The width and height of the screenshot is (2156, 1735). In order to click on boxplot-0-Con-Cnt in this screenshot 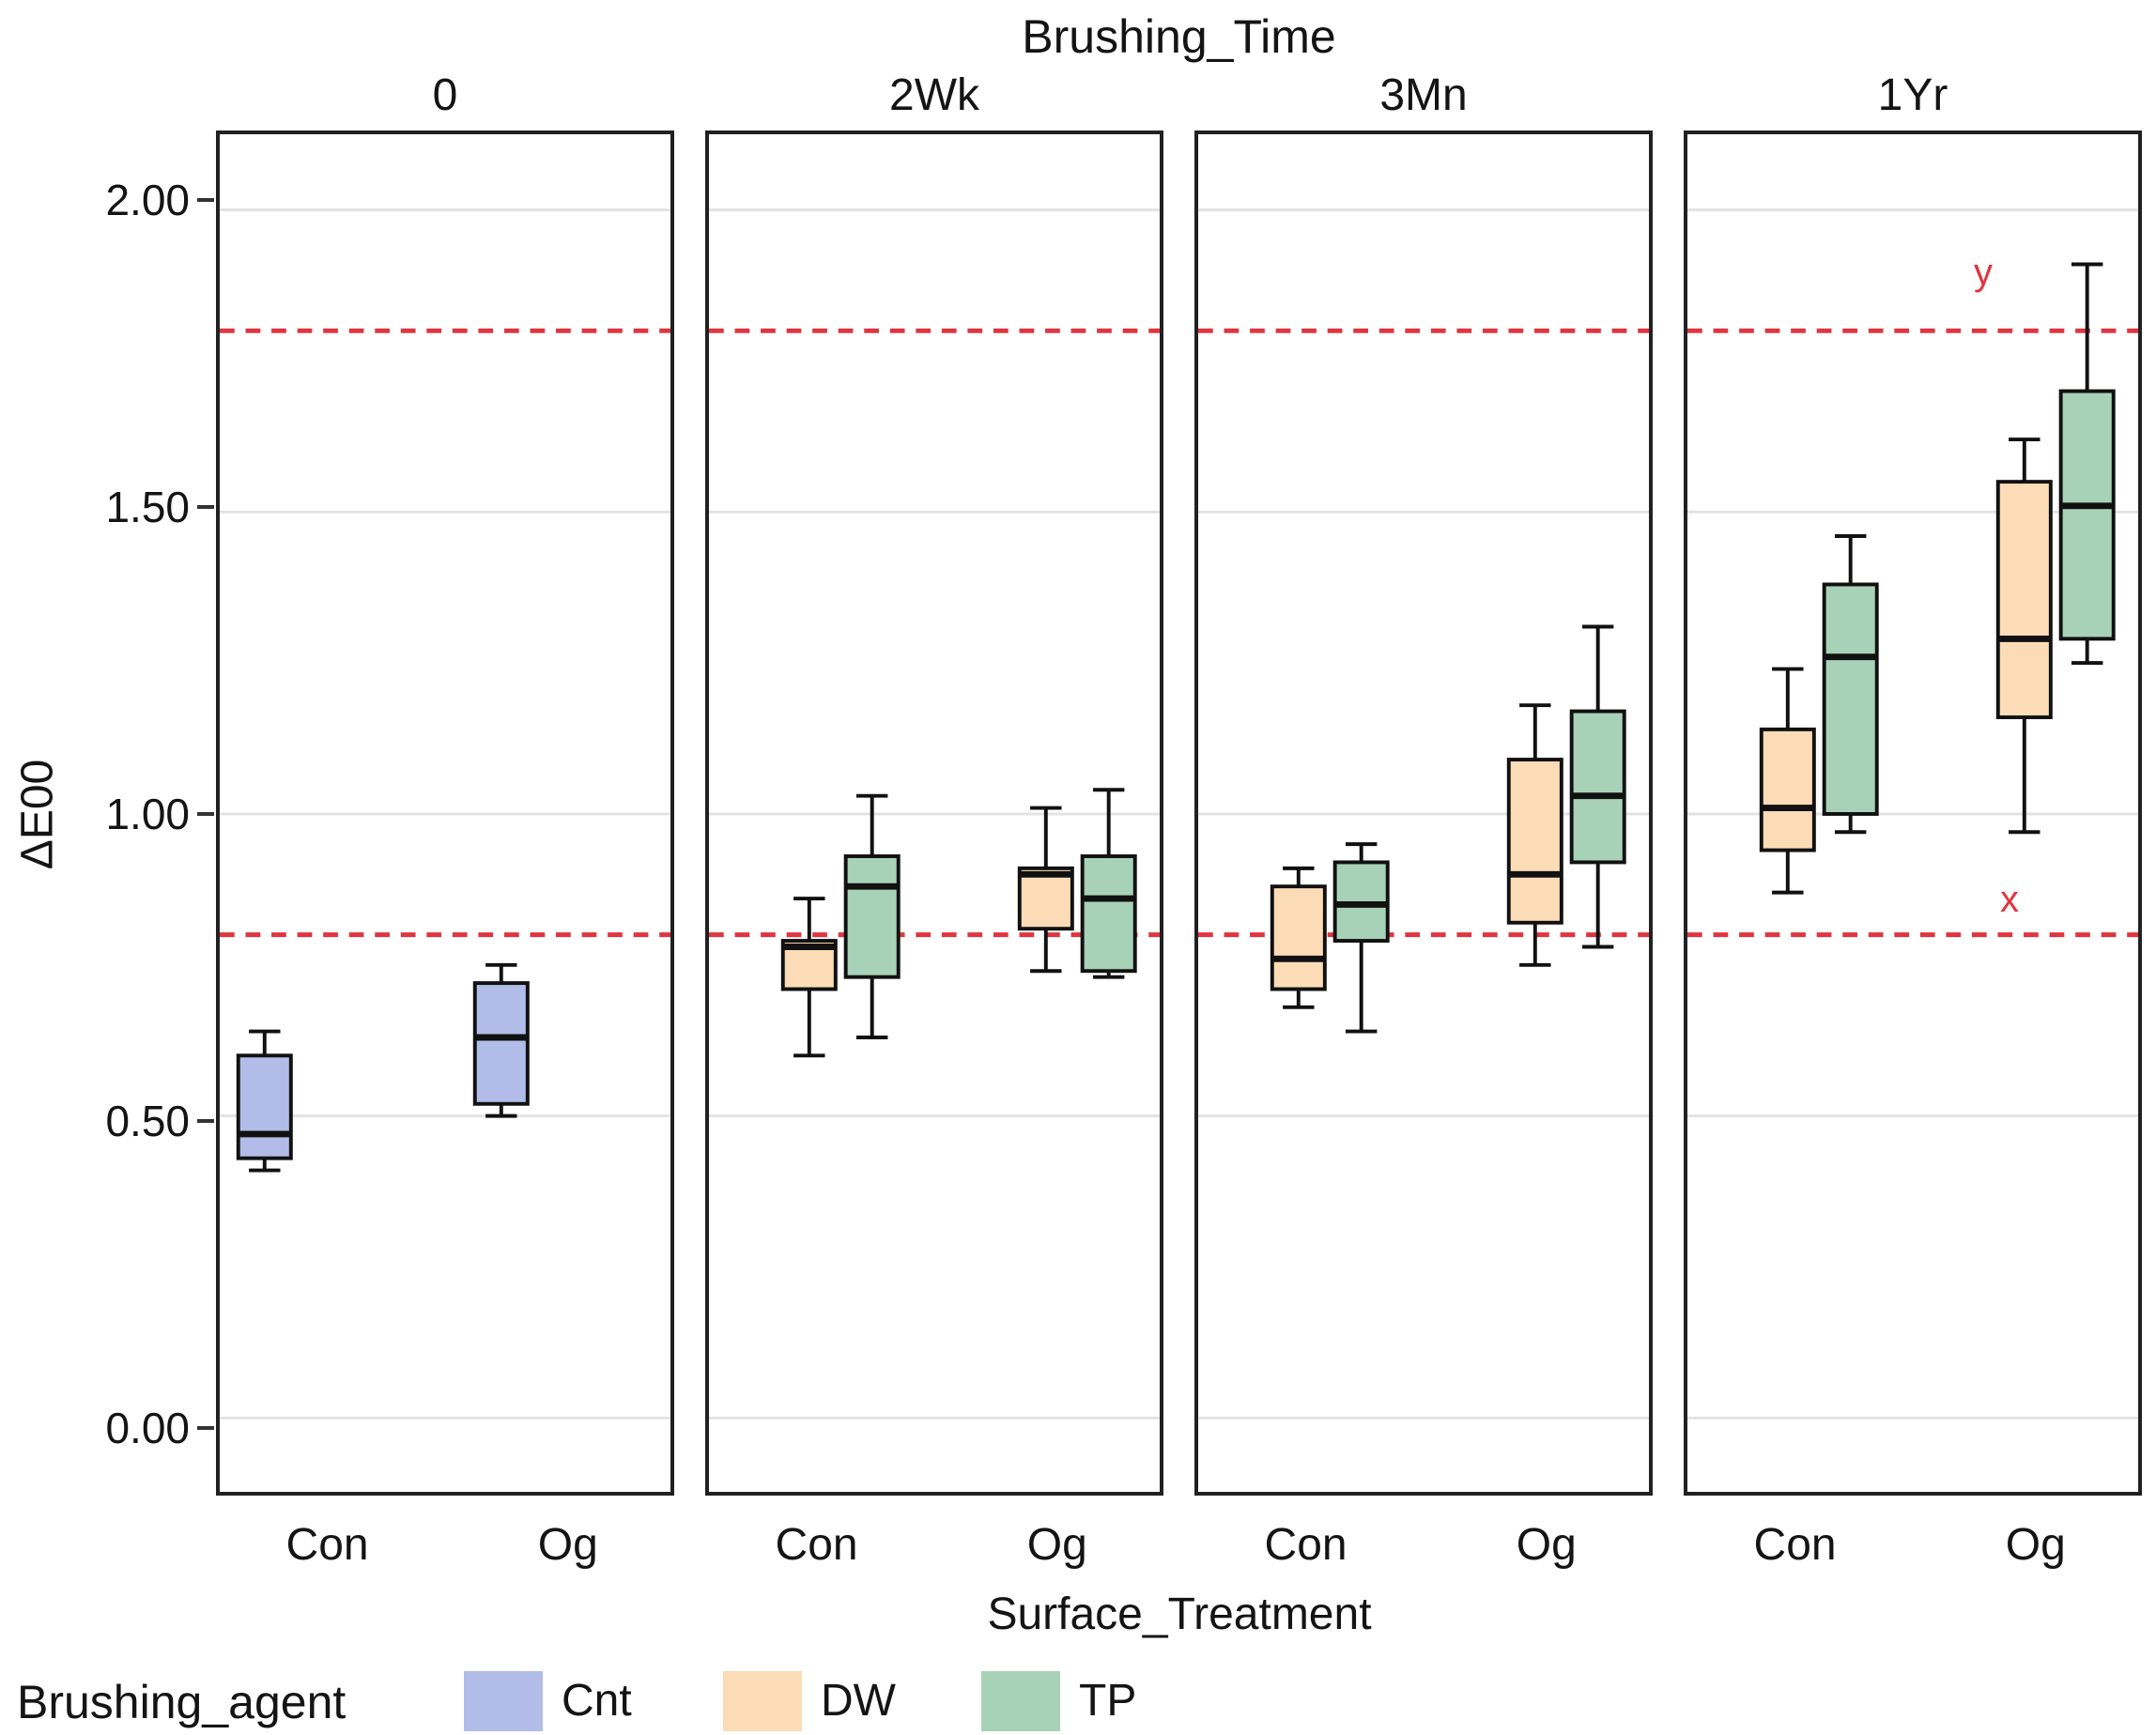, I will do `click(264, 1101)`.